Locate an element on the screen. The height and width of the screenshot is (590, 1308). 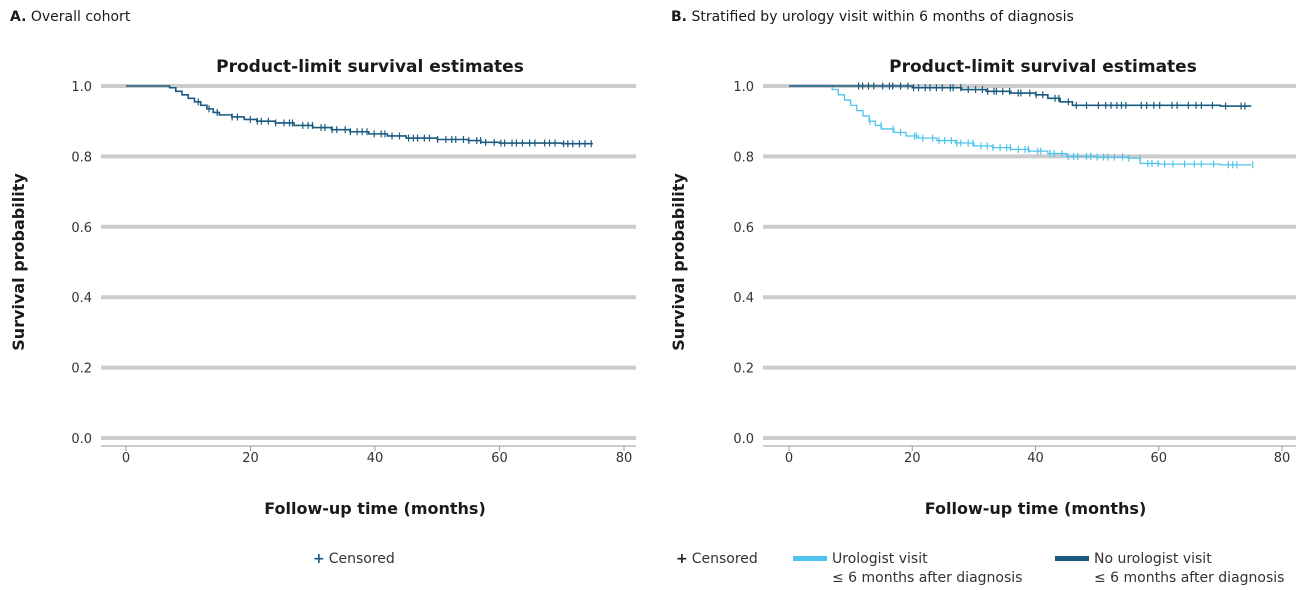
legend-b-censored-label: Censored is located at coordinates (724, 559).